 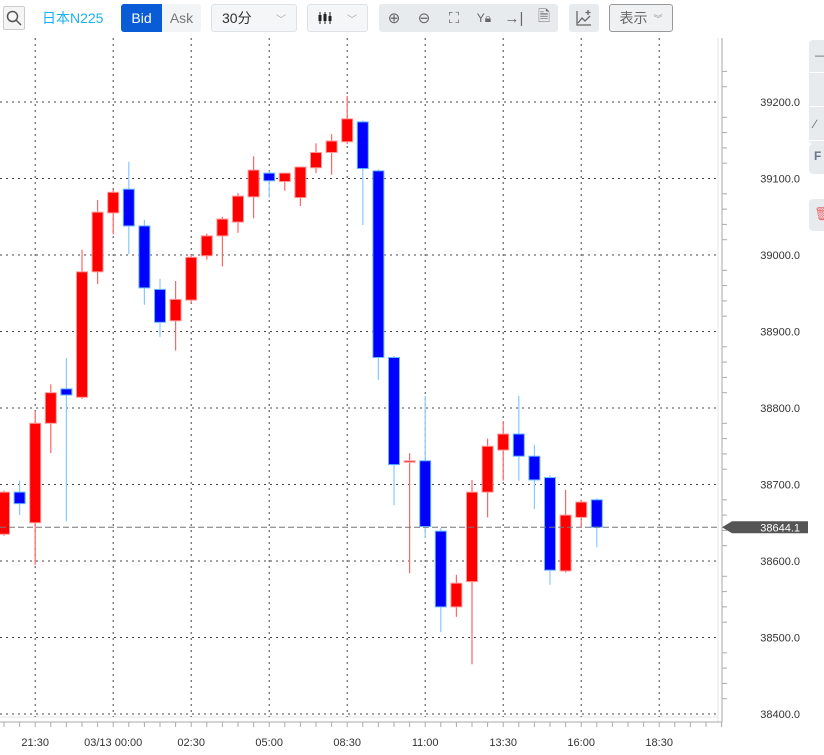 What do you see at coordinates (73, 18) in the screenshot?
I see `symbol-name: 日本N225` at bounding box center [73, 18].